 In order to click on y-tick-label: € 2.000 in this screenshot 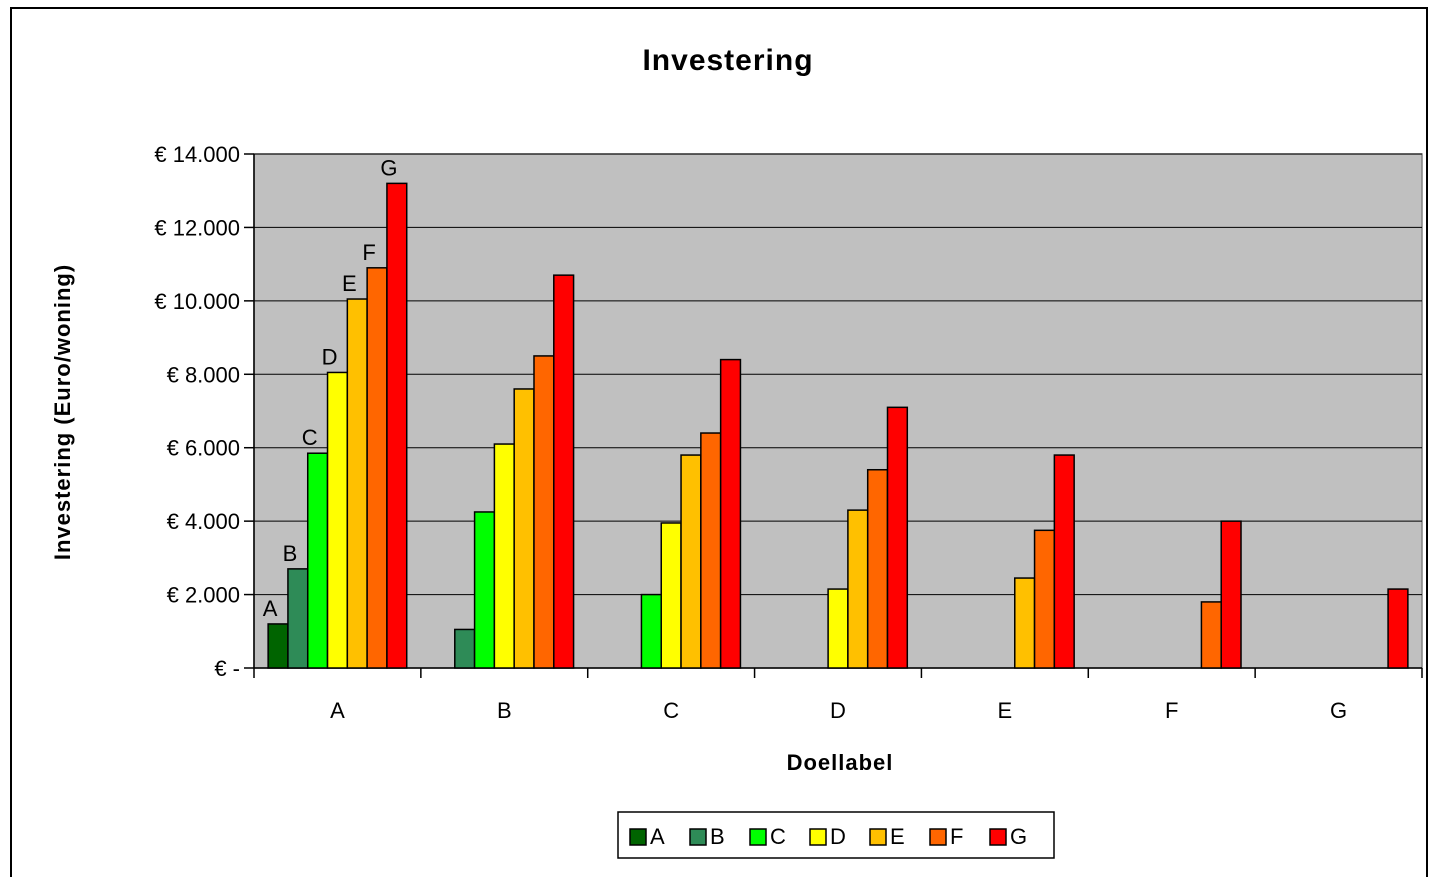, I will do `click(203, 595)`.